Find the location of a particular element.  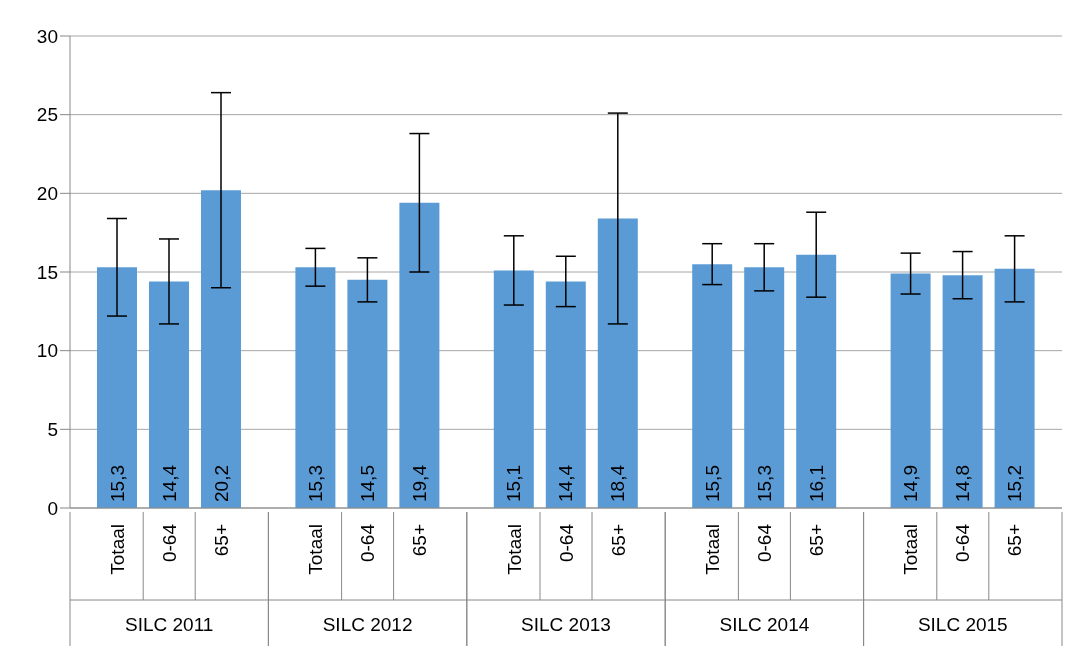

data-label: 20,2 is located at coordinates (221, 483).